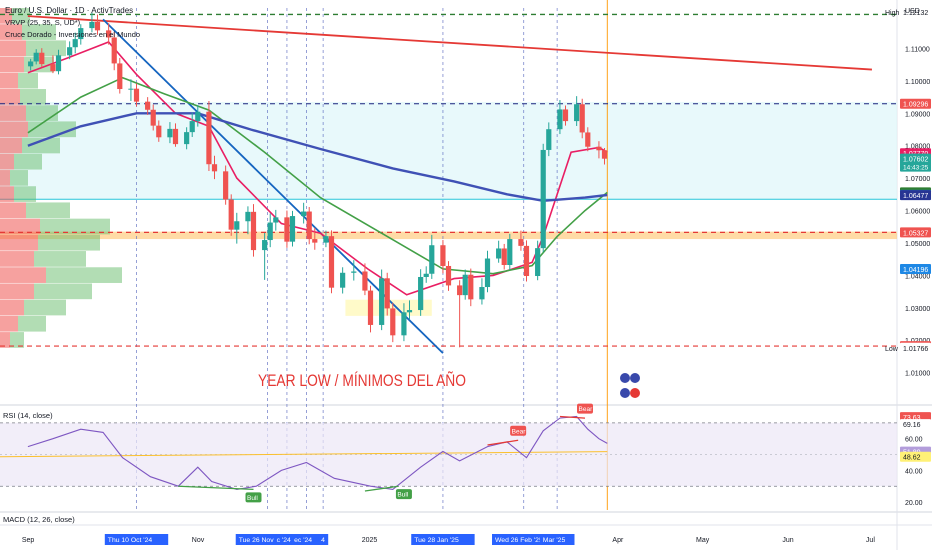 This screenshot has width=932, height=550. What do you see at coordinates (69, 10) in the screenshot?
I see `symbol-title: Euro / U.S. Dollar · 1D · ActivTrades` at bounding box center [69, 10].